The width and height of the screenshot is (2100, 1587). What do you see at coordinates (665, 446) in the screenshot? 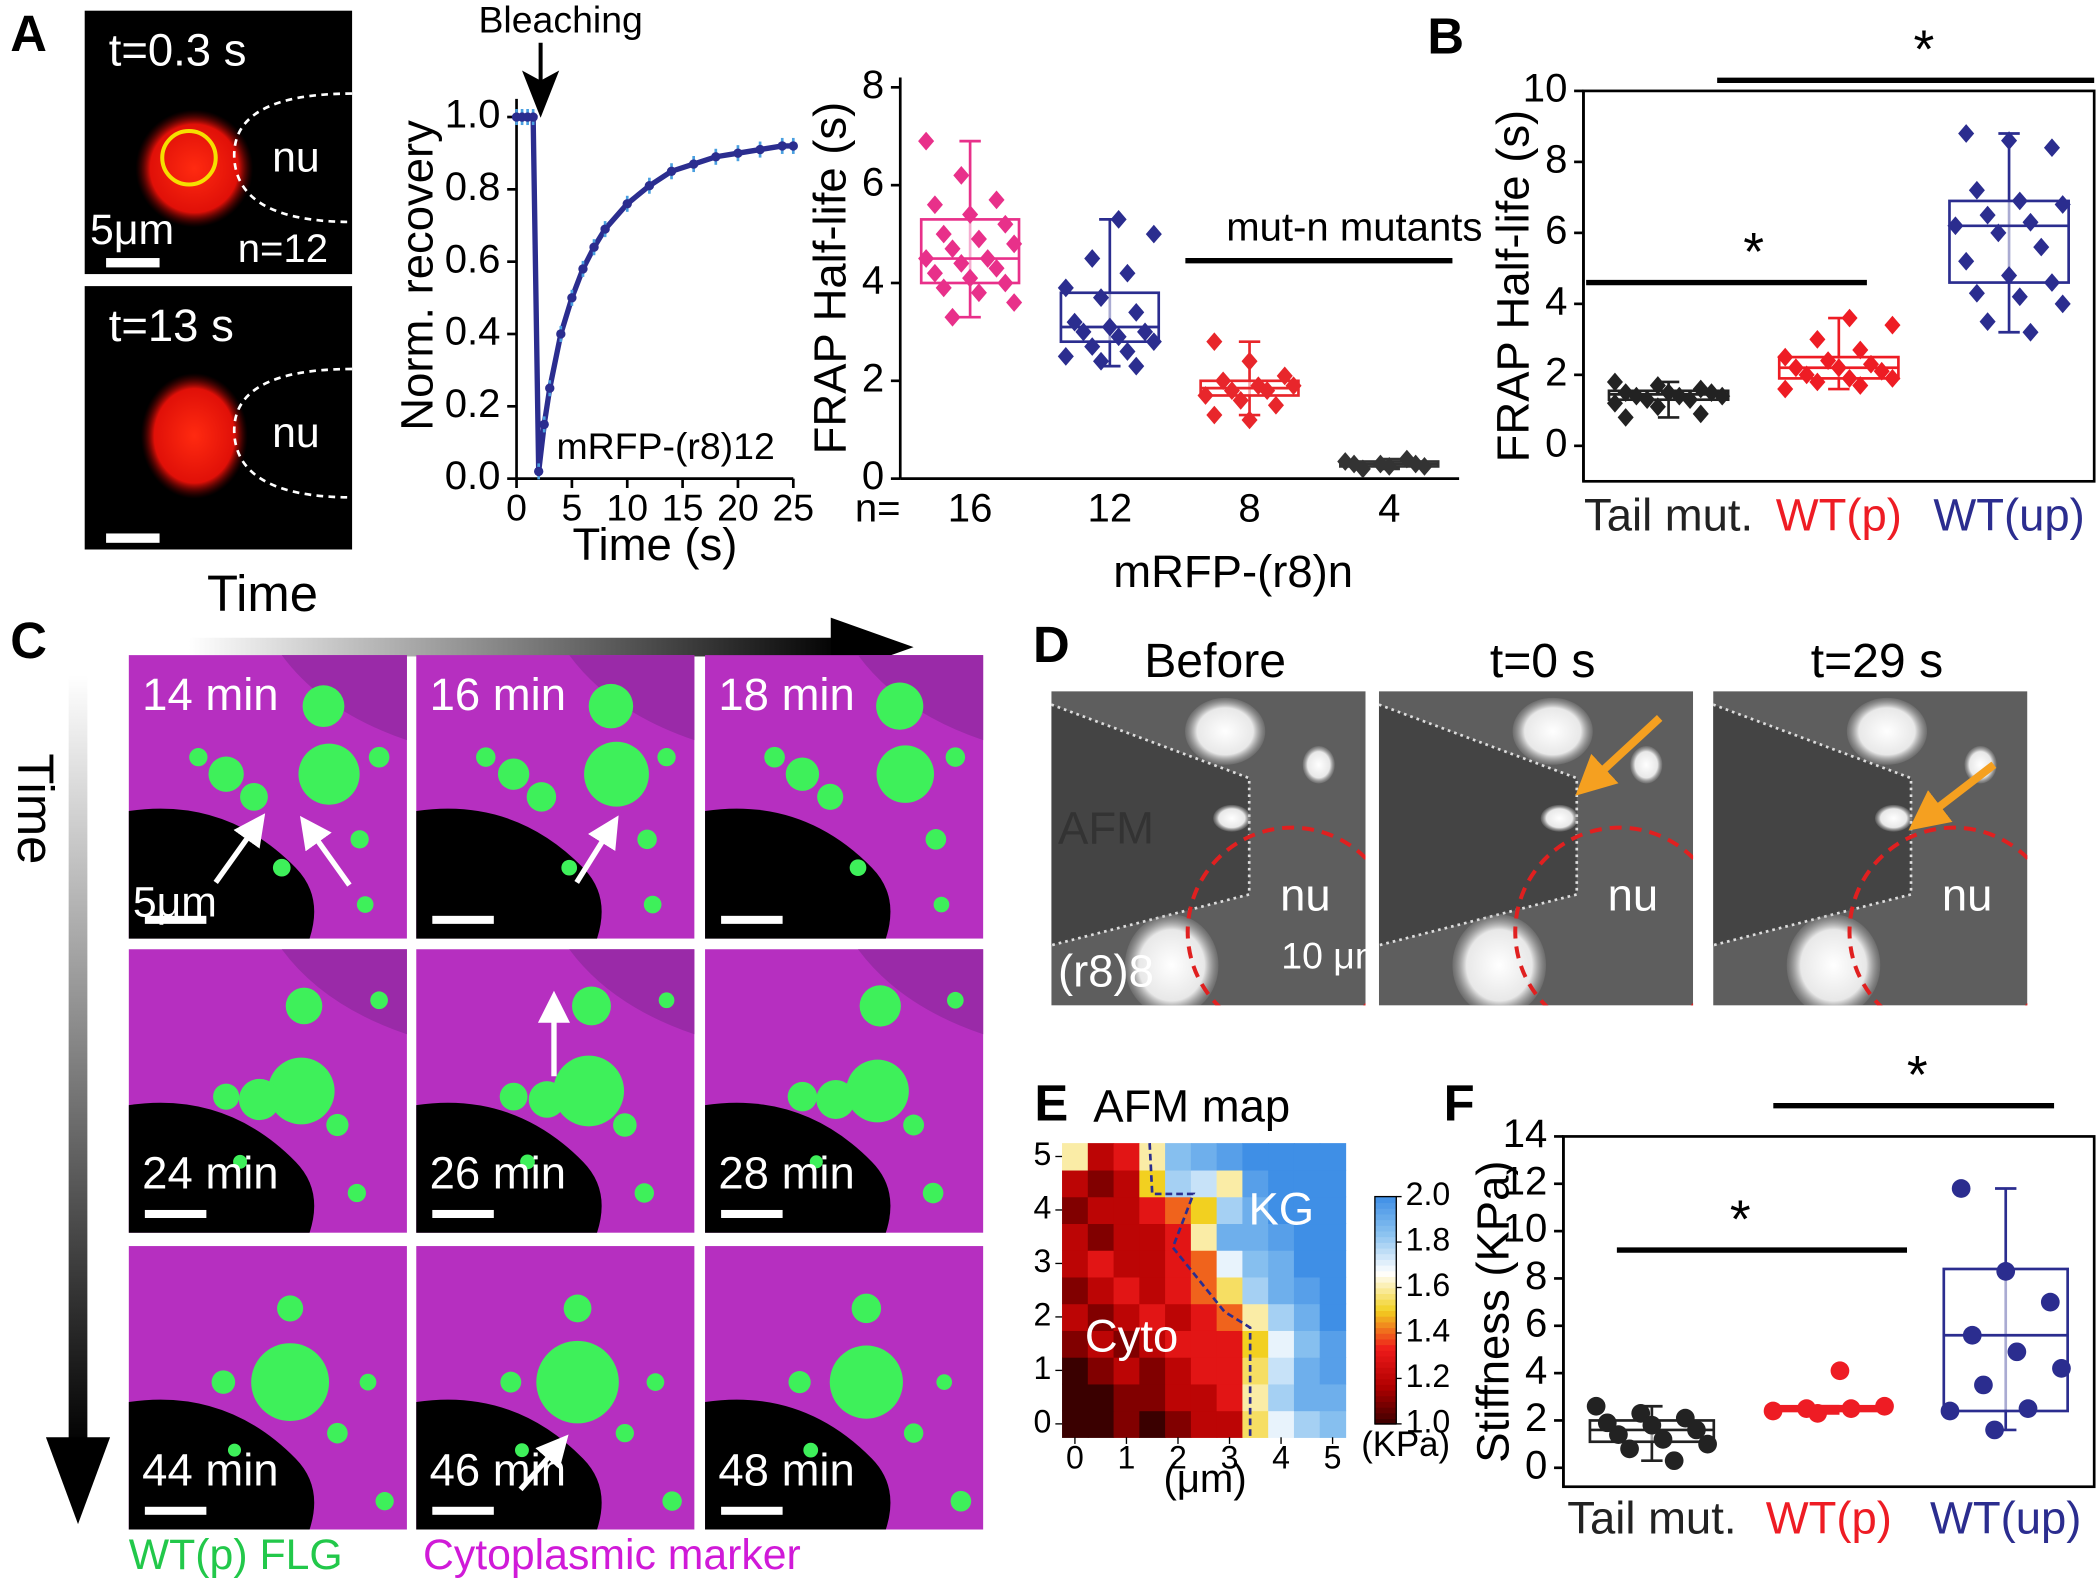
I see `inset-label: mRFP-(r8)12` at bounding box center [665, 446].